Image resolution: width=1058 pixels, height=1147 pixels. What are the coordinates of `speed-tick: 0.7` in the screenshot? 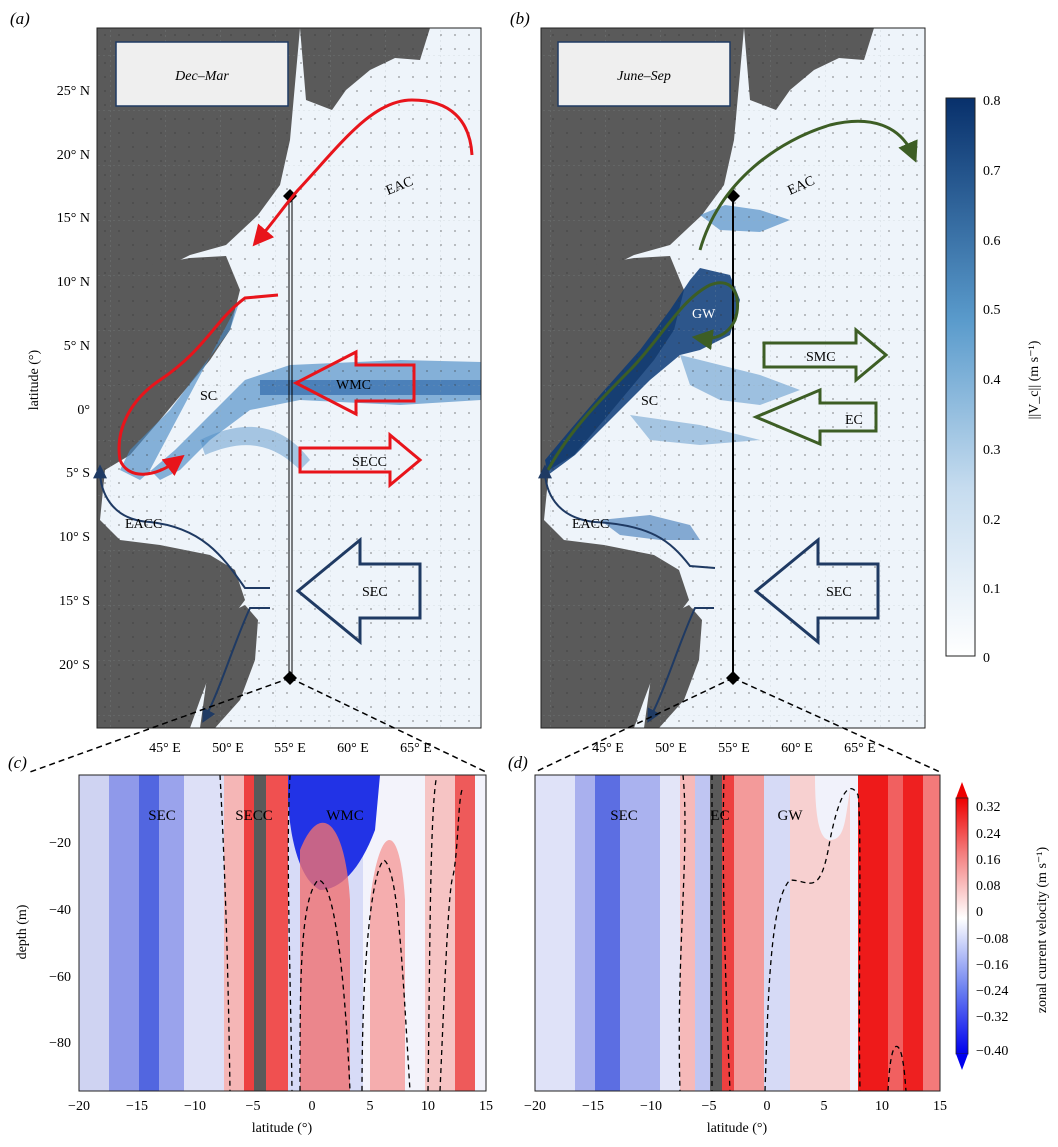 It's located at (992, 171).